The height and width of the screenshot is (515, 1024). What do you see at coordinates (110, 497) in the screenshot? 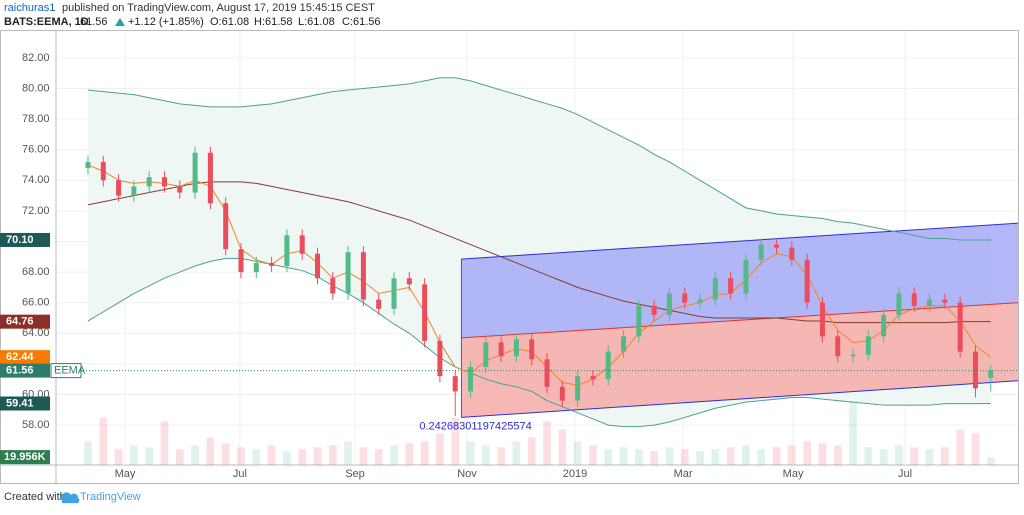
I see `footer-brand: TradingView` at bounding box center [110, 497].